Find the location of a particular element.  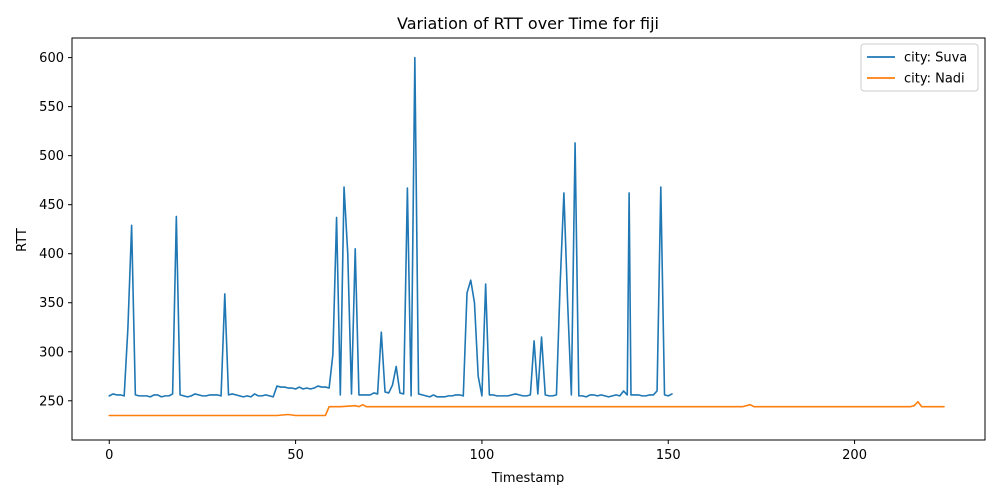

x-tick-label: 100 is located at coordinates (482, 455).